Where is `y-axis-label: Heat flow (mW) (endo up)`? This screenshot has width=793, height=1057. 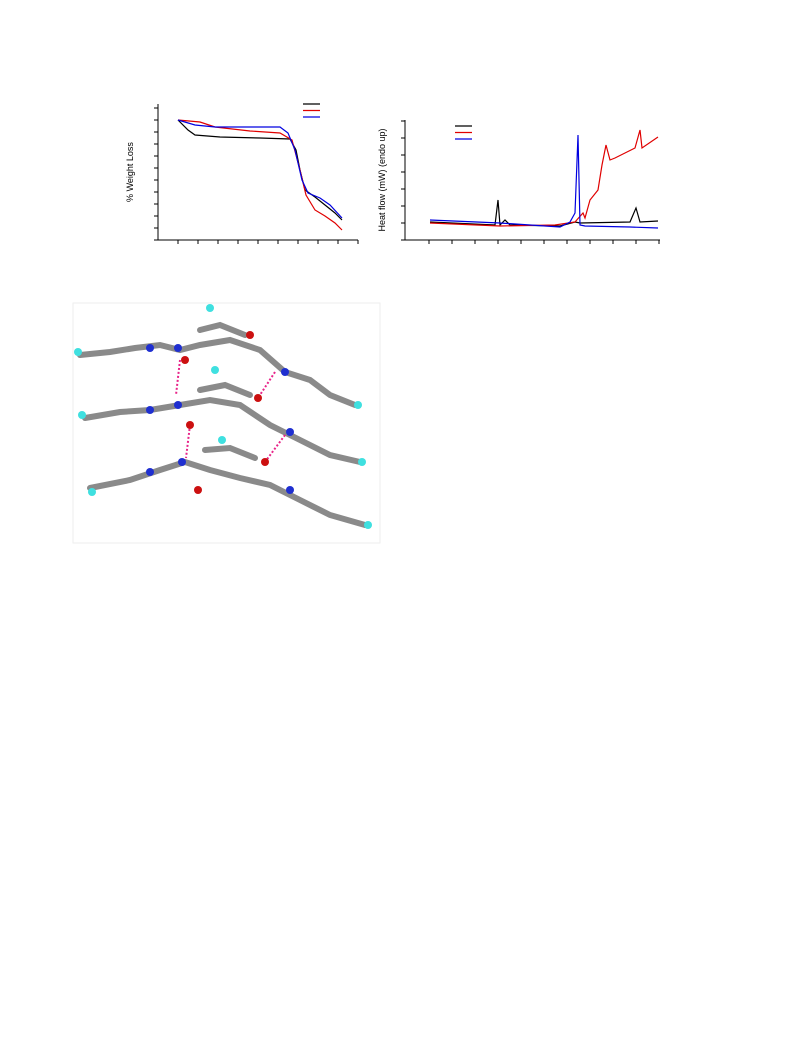 y-axis-label: Heat flow (mW) (endo up) is located at coordinates (382, 179).